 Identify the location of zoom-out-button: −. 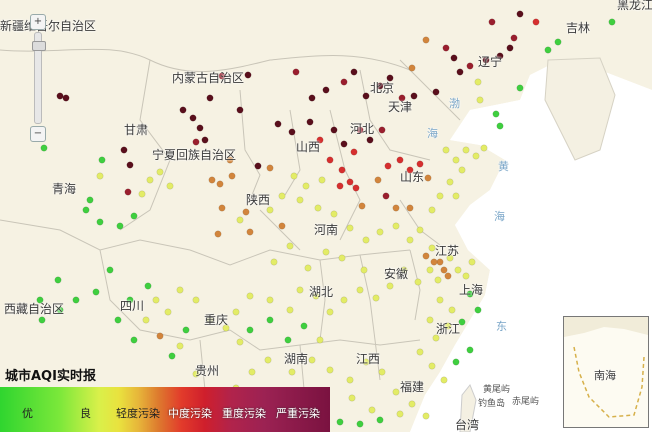
(38, 134).